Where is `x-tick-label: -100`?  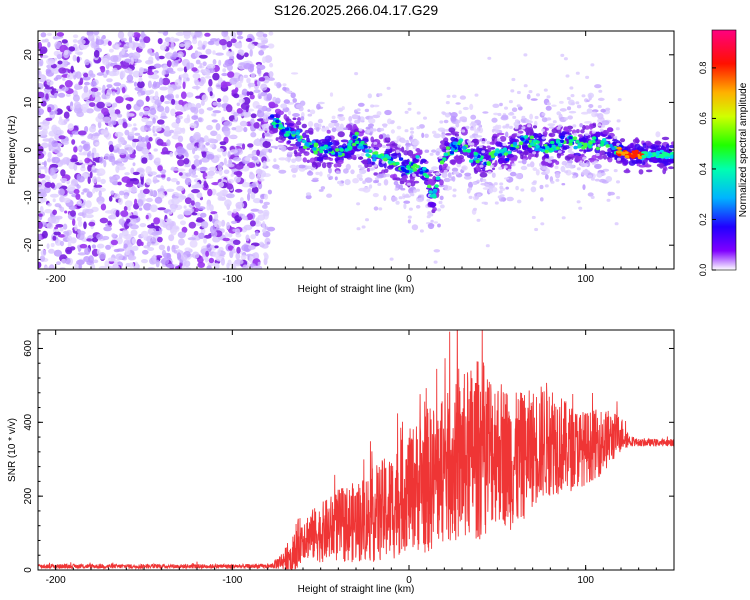 x-tick-label: -100 is located at coordinates (232, 580).